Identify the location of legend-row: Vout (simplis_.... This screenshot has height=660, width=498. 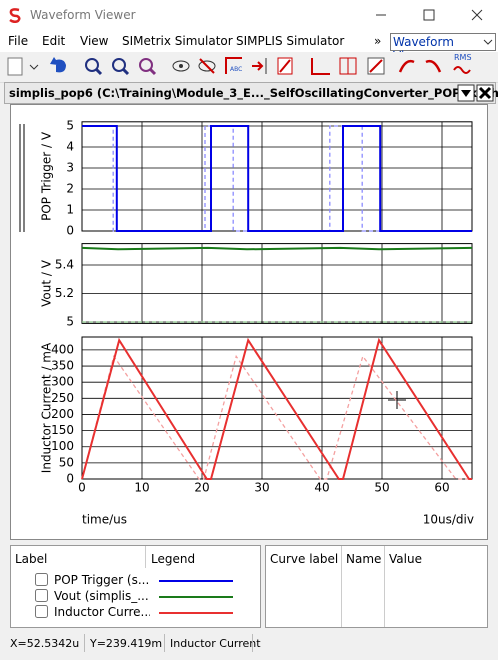
(150, 597).